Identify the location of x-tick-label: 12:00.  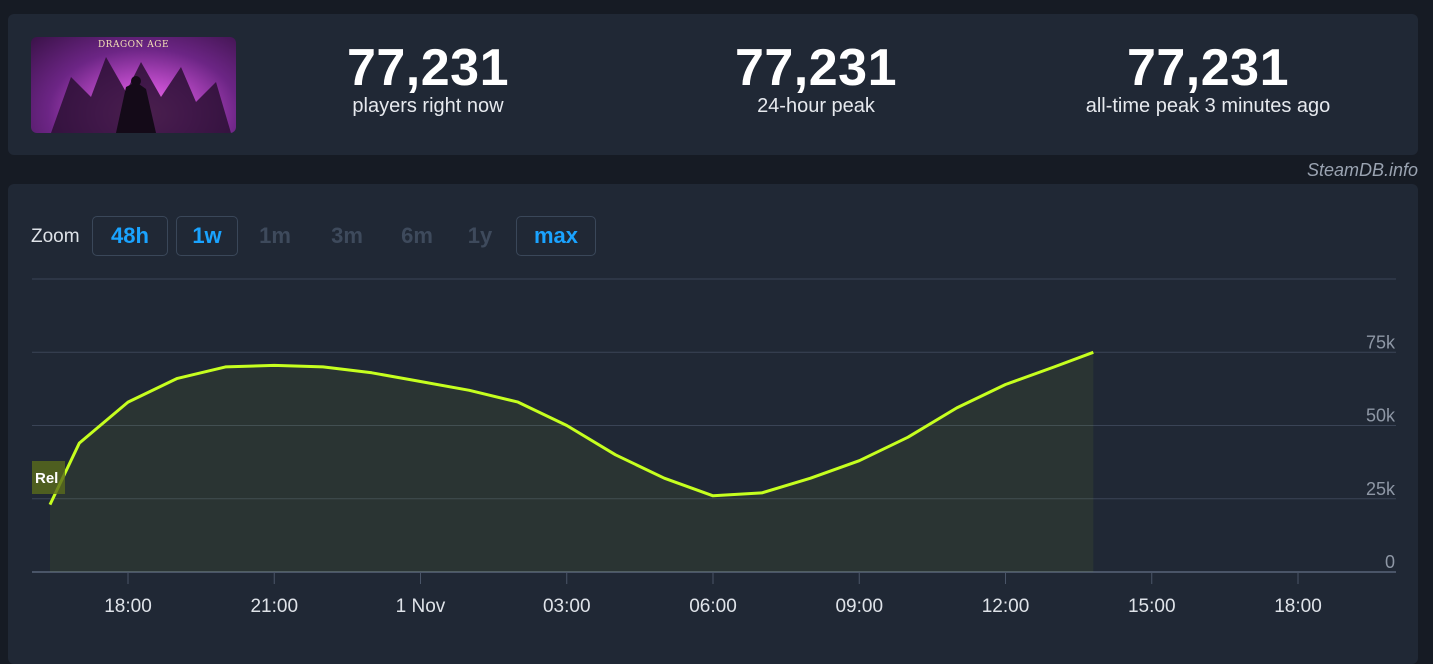
(1006, 606).